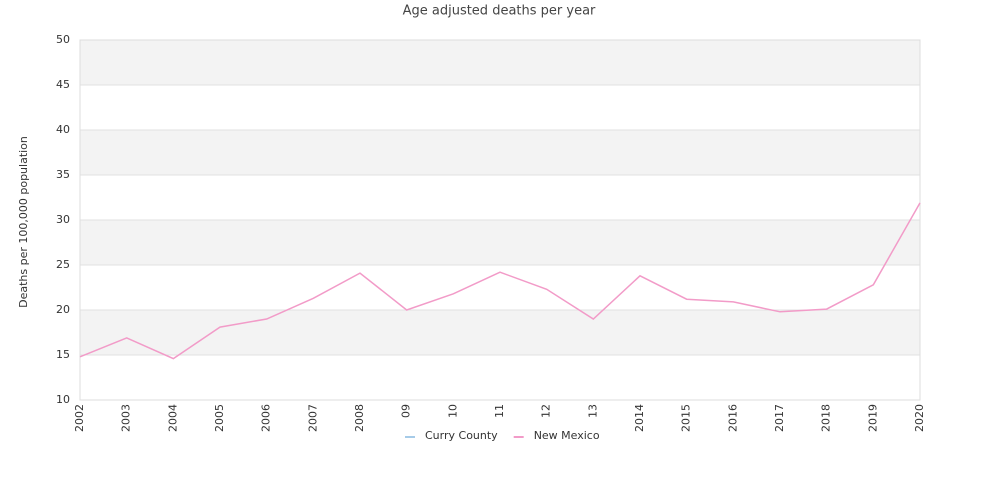  Describe the element at coordinates (406, 411) in the screenshot. I see `x-tick-label: 09` at that location.